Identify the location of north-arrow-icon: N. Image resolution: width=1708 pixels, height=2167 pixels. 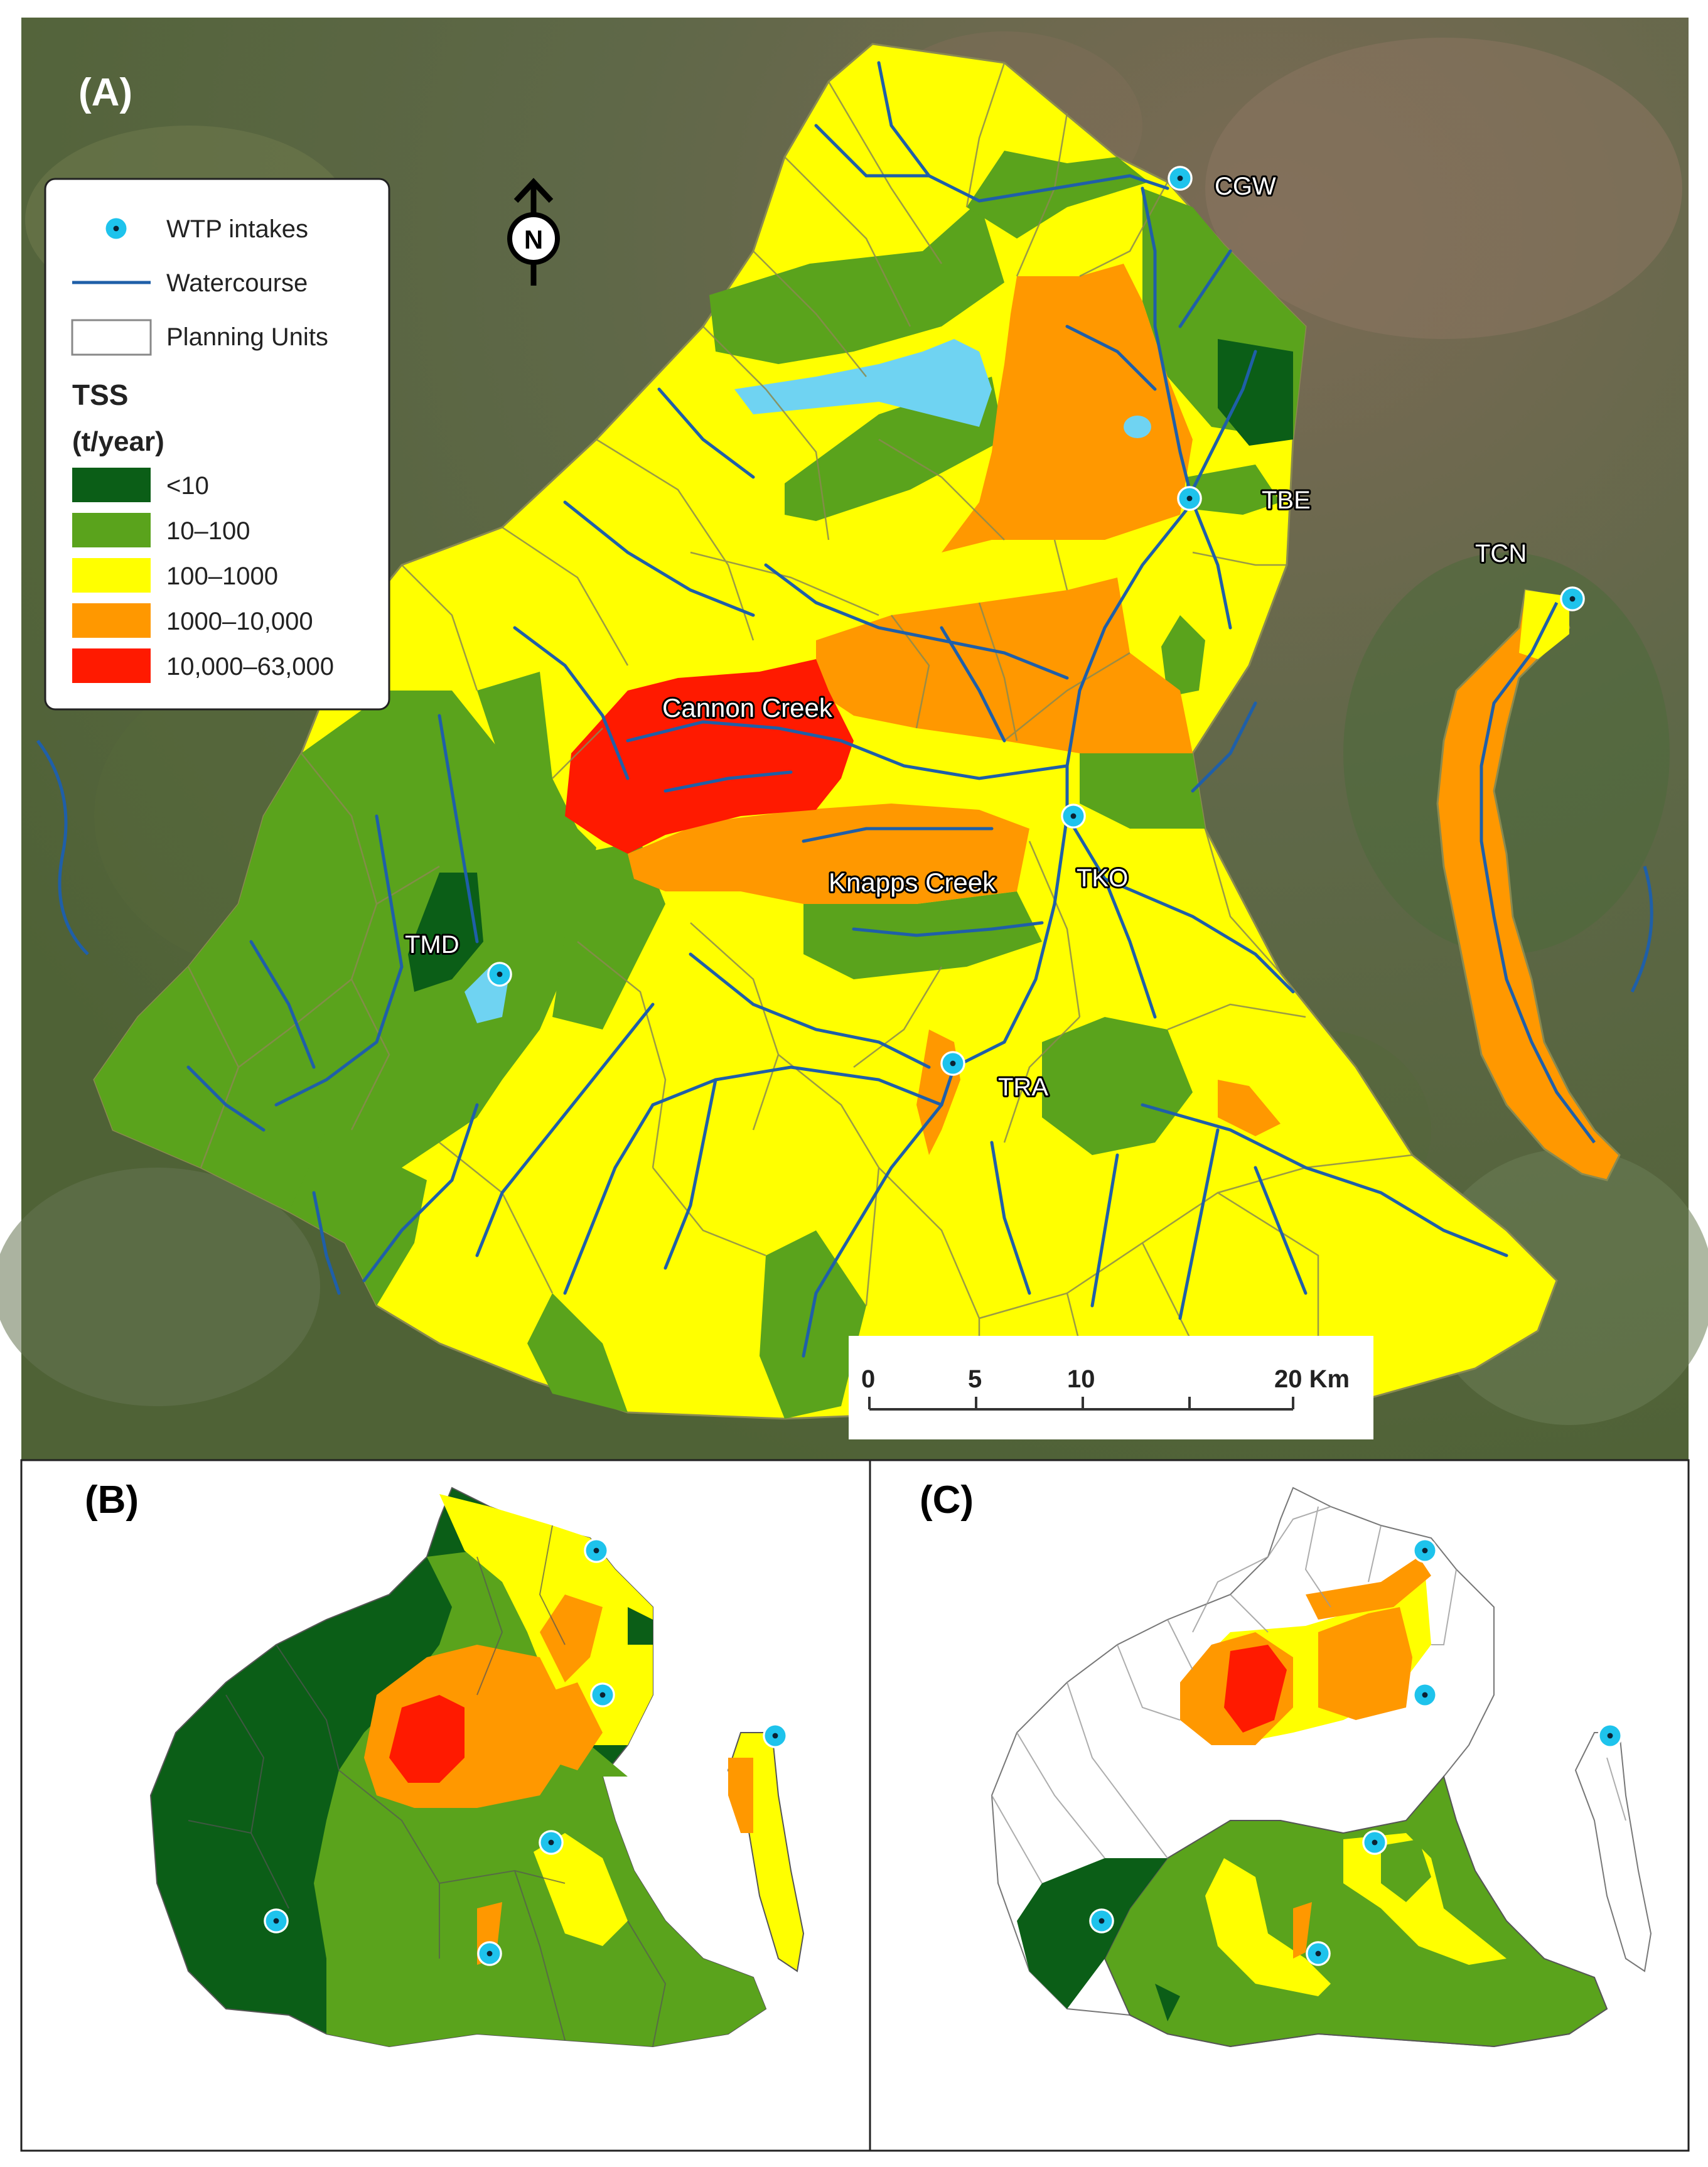
(533, 232).